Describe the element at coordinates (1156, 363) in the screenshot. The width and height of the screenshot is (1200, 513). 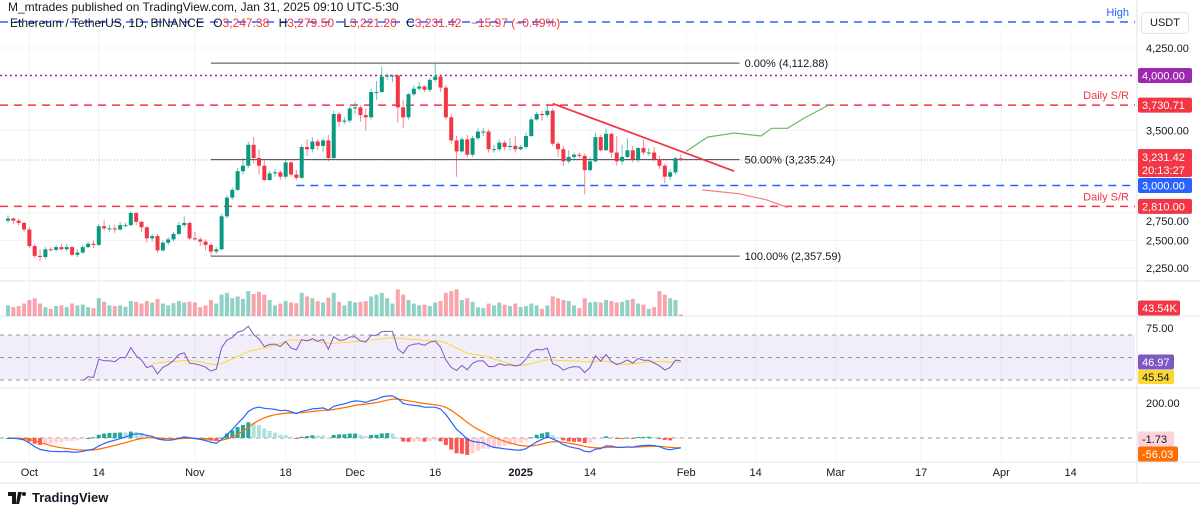
I see `axis-label-rsi-text: 46.97` at that location.